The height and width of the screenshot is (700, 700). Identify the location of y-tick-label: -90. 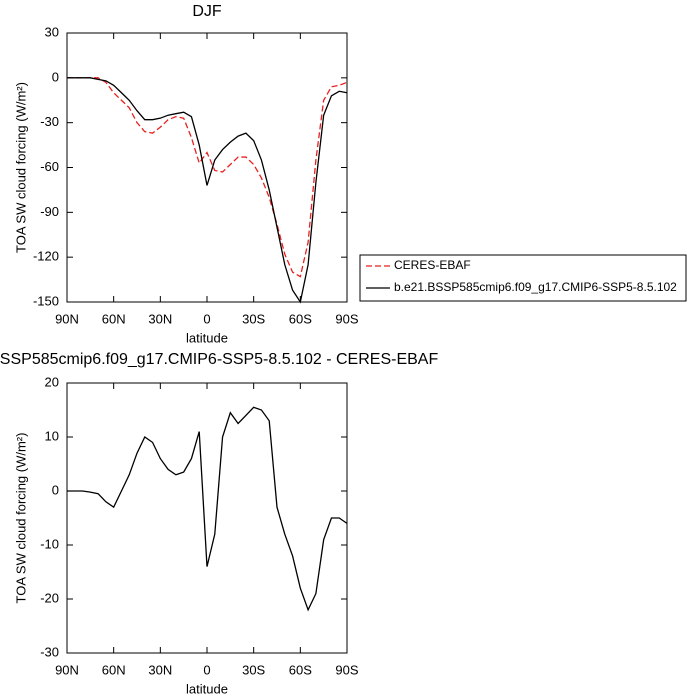
(49, 211).